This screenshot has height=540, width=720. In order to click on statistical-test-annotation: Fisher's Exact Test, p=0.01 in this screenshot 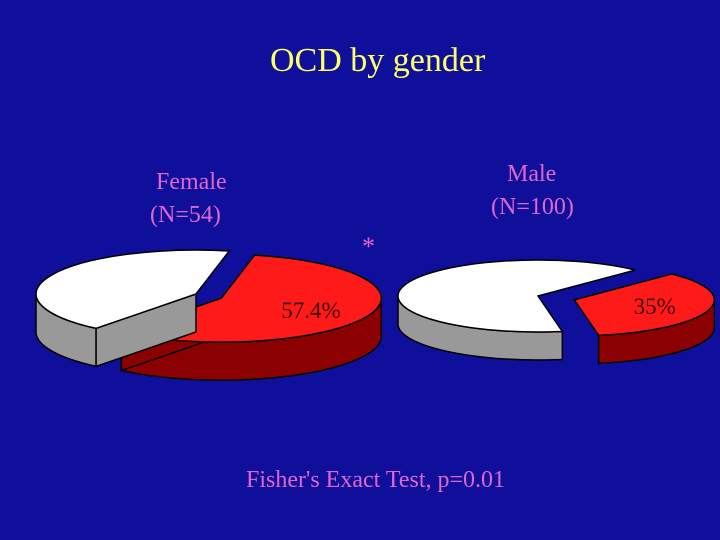, I will do `click(376, 480)`.